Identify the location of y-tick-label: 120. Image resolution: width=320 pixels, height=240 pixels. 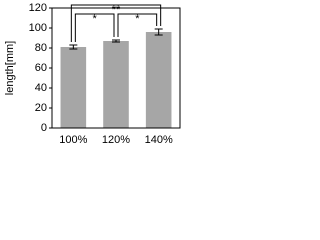
(38, 8).